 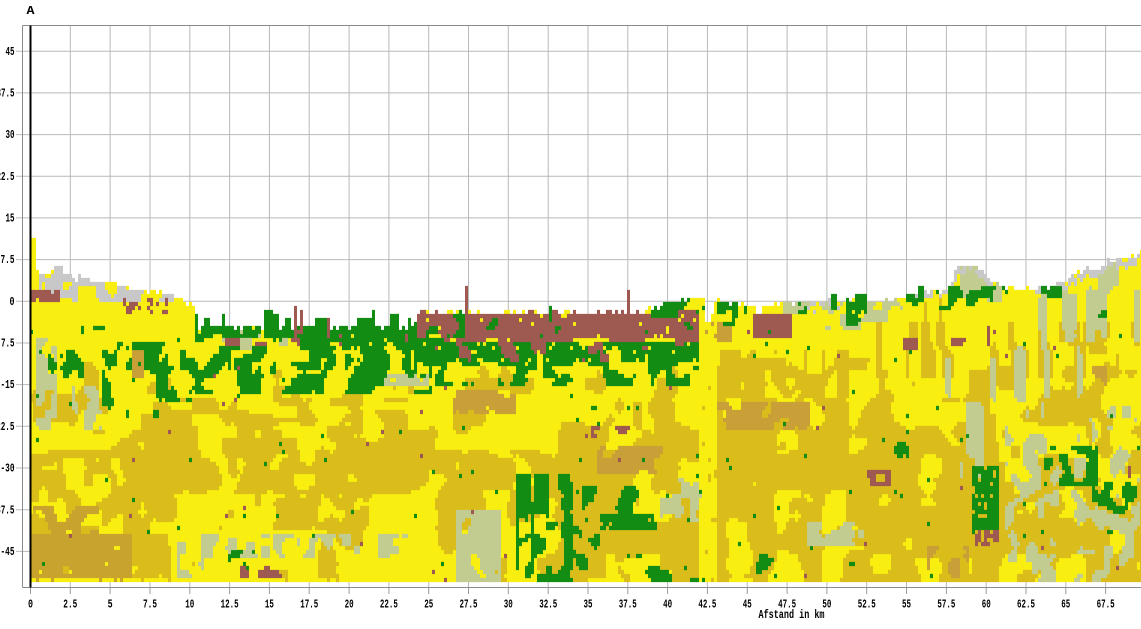 What do you see at coordinates (428, 605) in the screenshot?
I see `svg-text: 25` at bounding box center [428, 605].